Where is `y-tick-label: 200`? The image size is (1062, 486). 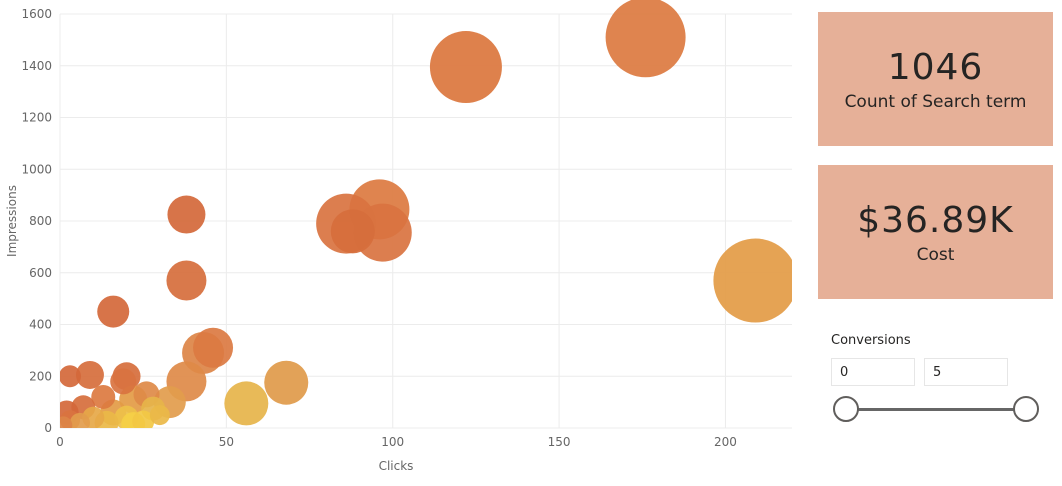
y-tick-label: 200 is located at coordinates (40, 376).